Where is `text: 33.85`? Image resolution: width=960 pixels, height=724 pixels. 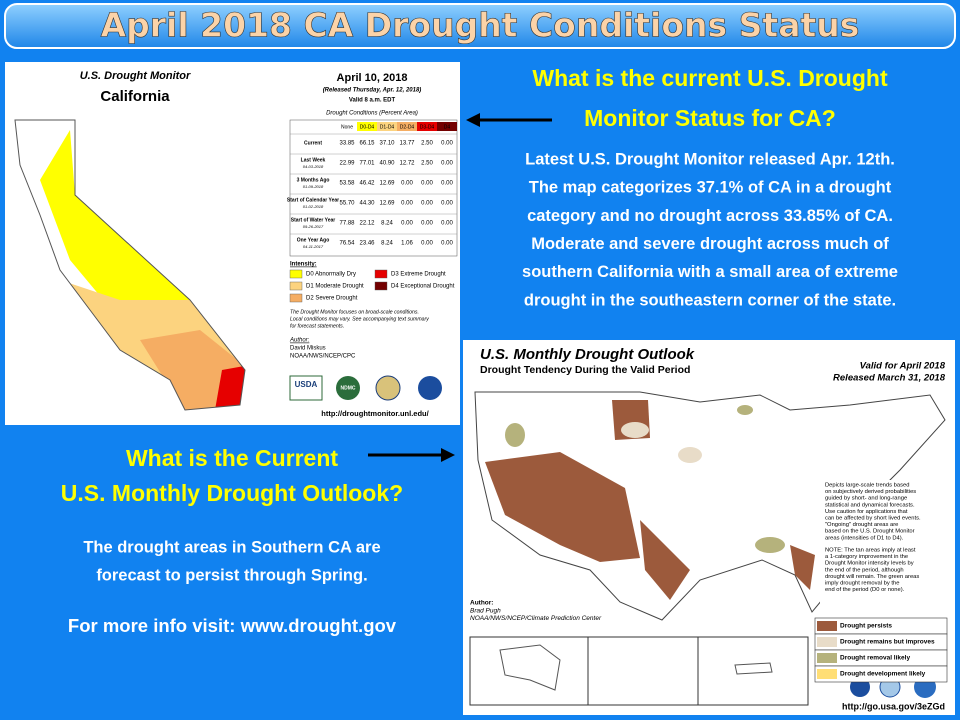 text: 33.85 is located at coordinates (347, 144).